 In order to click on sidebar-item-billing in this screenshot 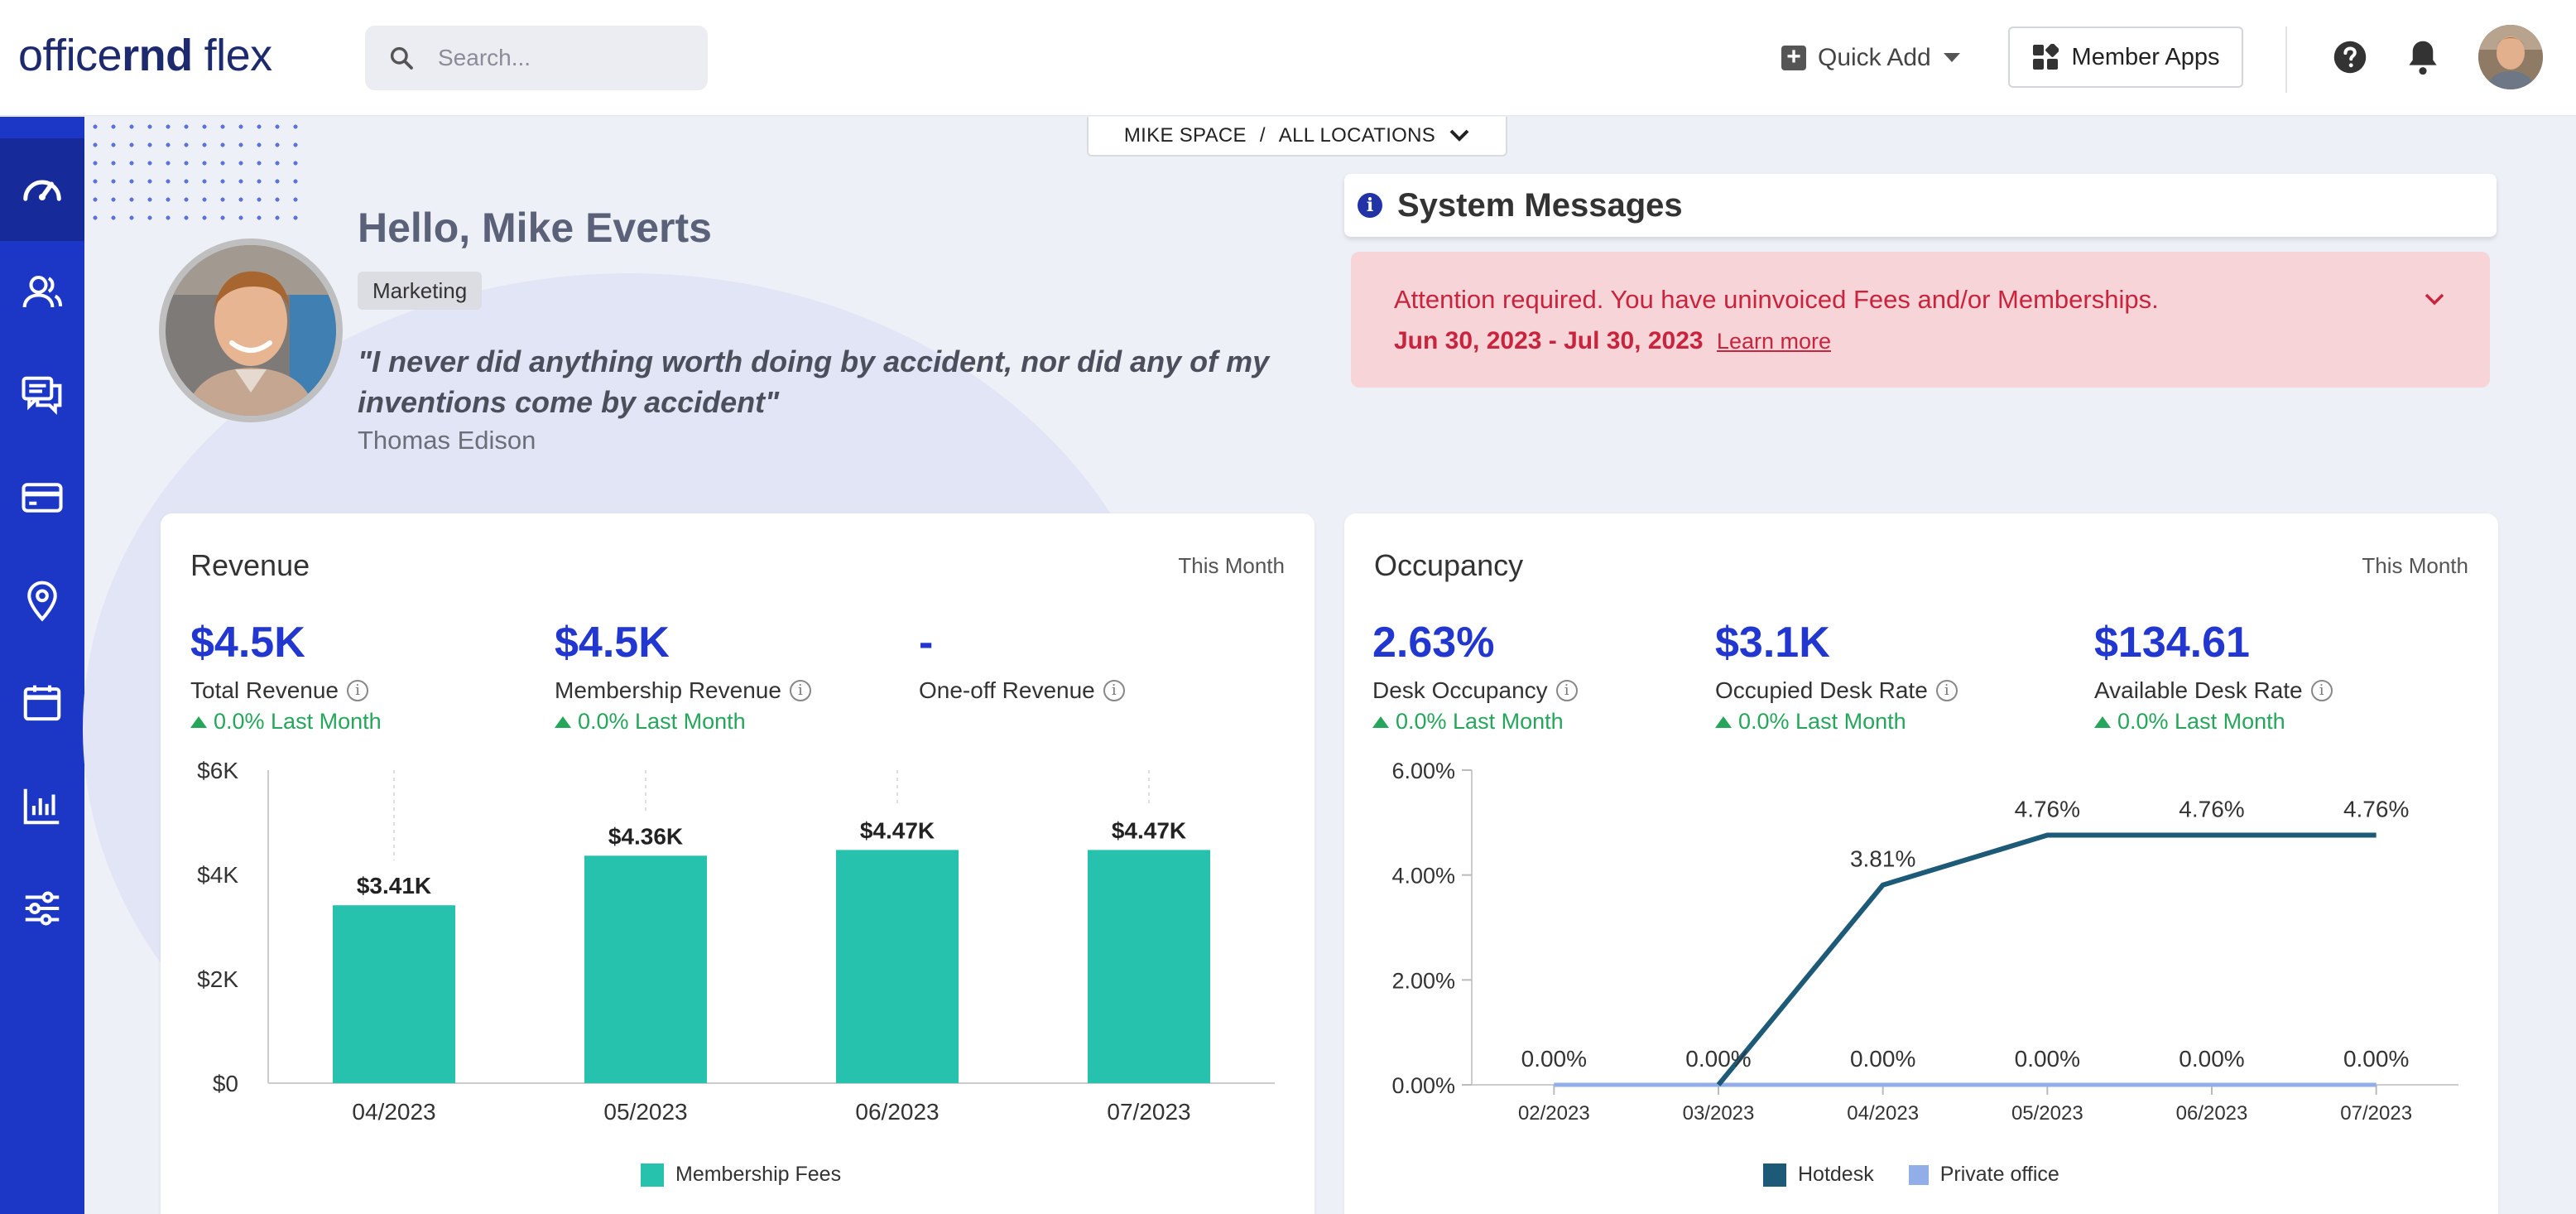, I will do `click(42, 497)`.